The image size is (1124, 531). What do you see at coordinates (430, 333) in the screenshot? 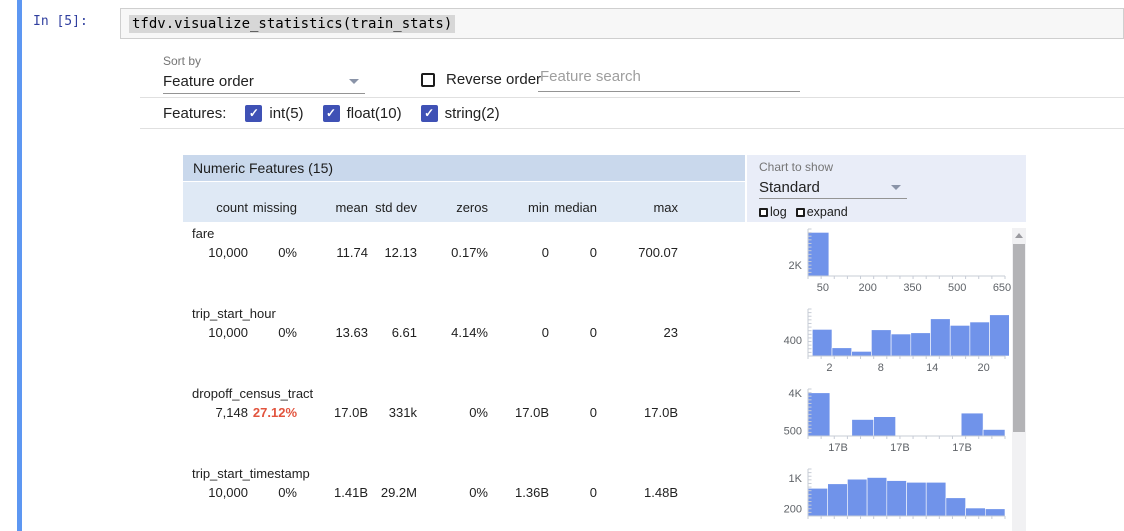
I see `feature-stats: 10,000 0% 13.63 6.61 4.14% 0 0 23` at bounding box center [430, 333].